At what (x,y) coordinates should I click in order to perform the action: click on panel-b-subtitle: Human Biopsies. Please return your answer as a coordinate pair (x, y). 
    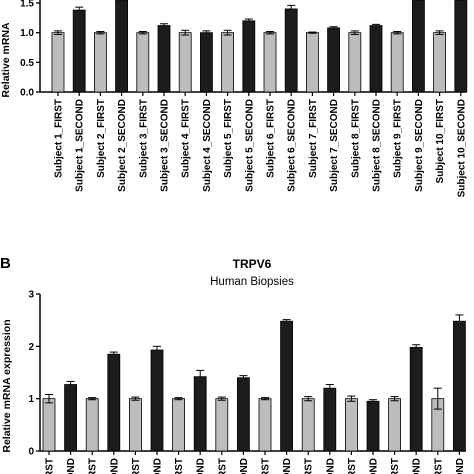
    Looking at the image, I should click on (252, 282).